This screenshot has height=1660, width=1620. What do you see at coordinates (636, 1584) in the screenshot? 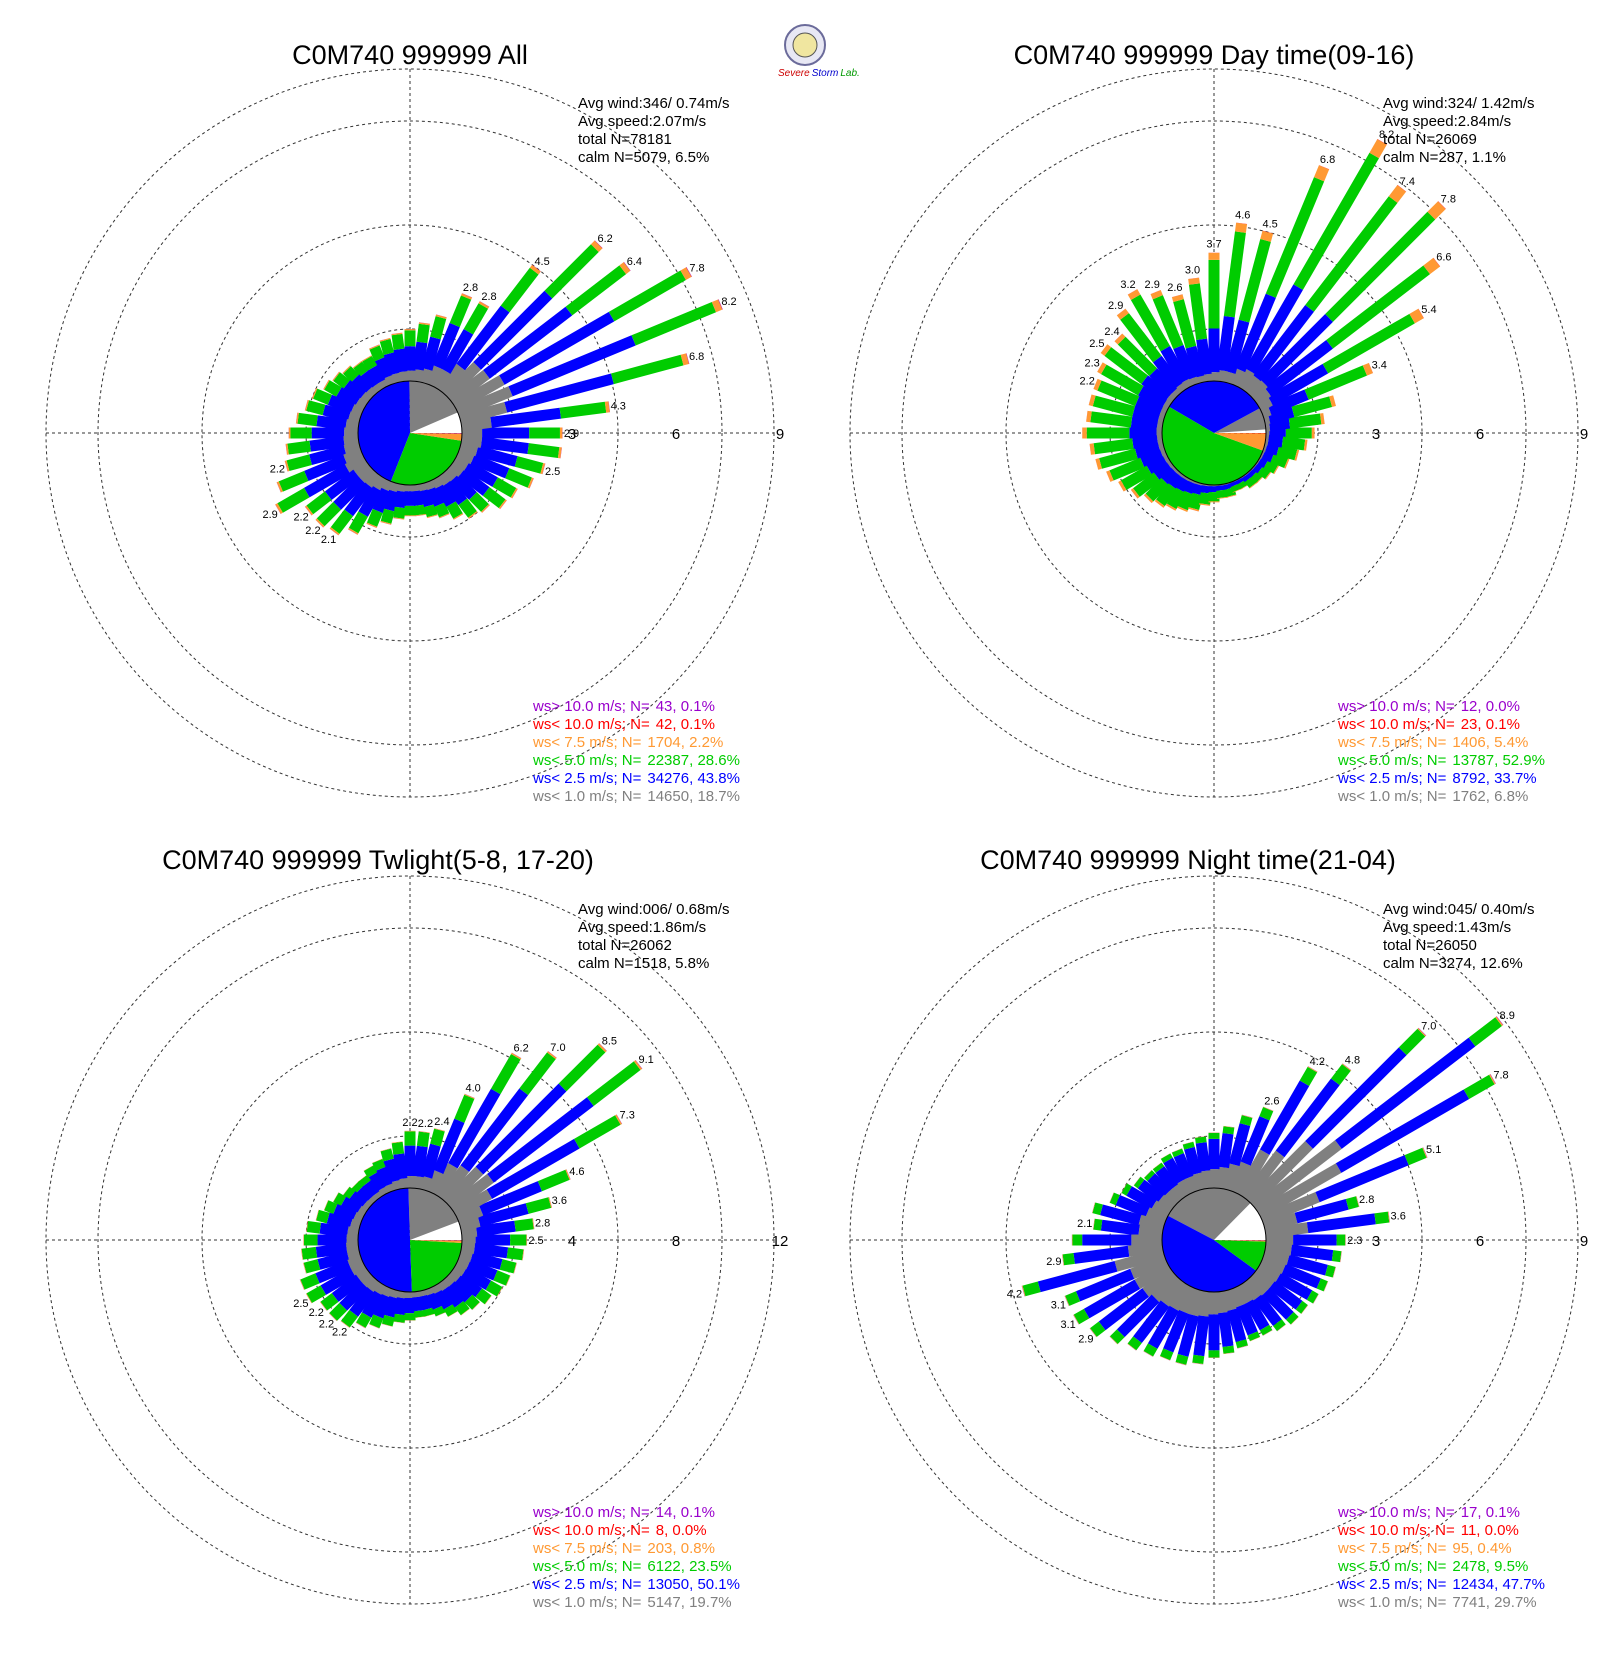
I see `legend-entry: ws< 2.5 m/s; N= 13050, 50.1%` at bounding box center [636, 1584].